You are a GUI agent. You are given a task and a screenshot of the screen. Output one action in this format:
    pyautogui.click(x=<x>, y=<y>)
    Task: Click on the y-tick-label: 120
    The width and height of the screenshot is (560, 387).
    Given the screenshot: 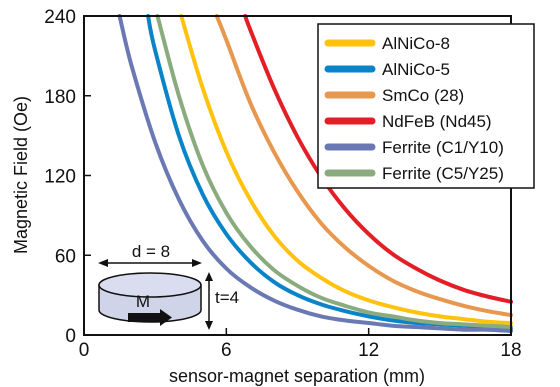 What is the action you would take?
    pyautogui.click(x=60, y=177)
    